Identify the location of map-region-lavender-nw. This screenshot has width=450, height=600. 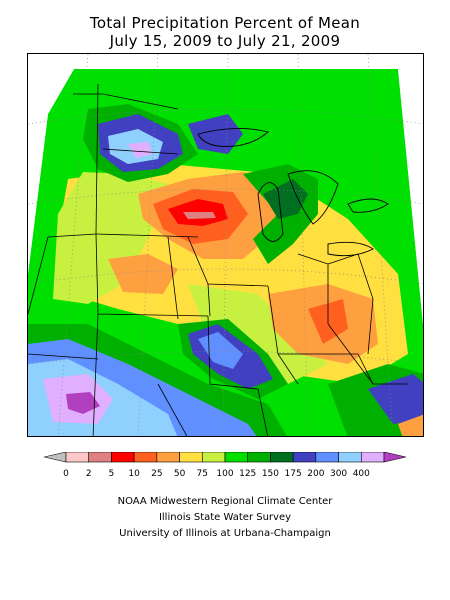
(140, 150).